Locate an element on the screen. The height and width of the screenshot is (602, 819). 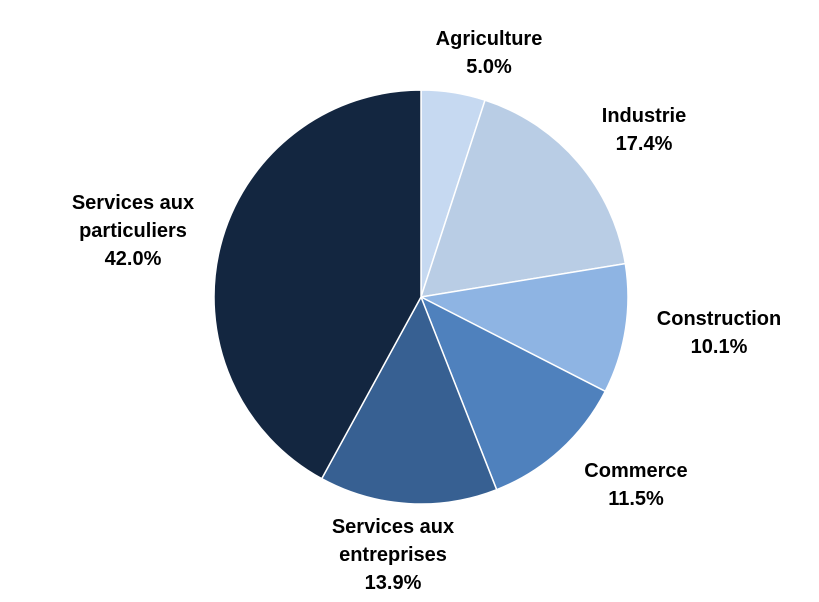
slice-name-label: particuliers is located at coordinates (133, 231).